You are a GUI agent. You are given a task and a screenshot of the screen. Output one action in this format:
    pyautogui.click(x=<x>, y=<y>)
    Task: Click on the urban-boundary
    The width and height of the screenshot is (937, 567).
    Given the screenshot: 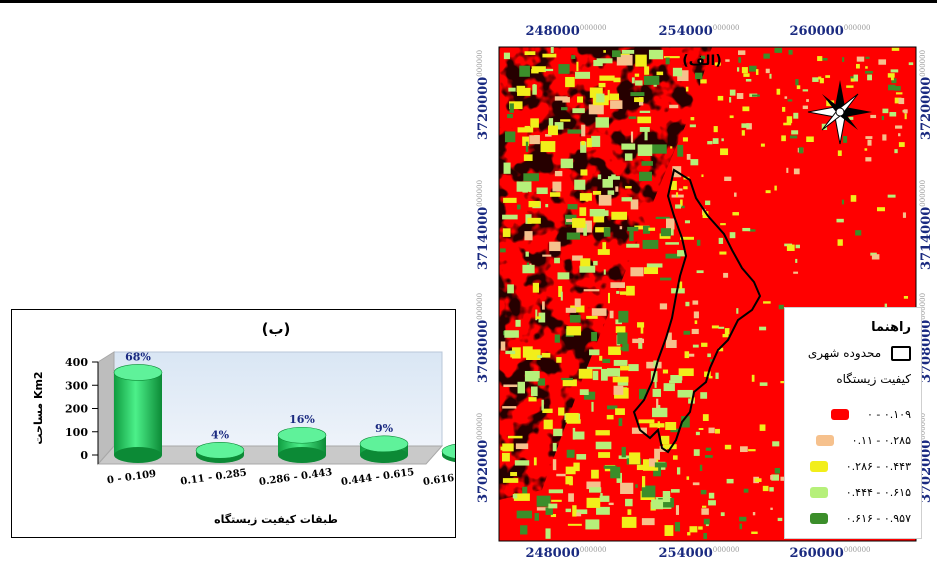 What is the action you would take?
    pyautogui.click(x=697, y=311)
    